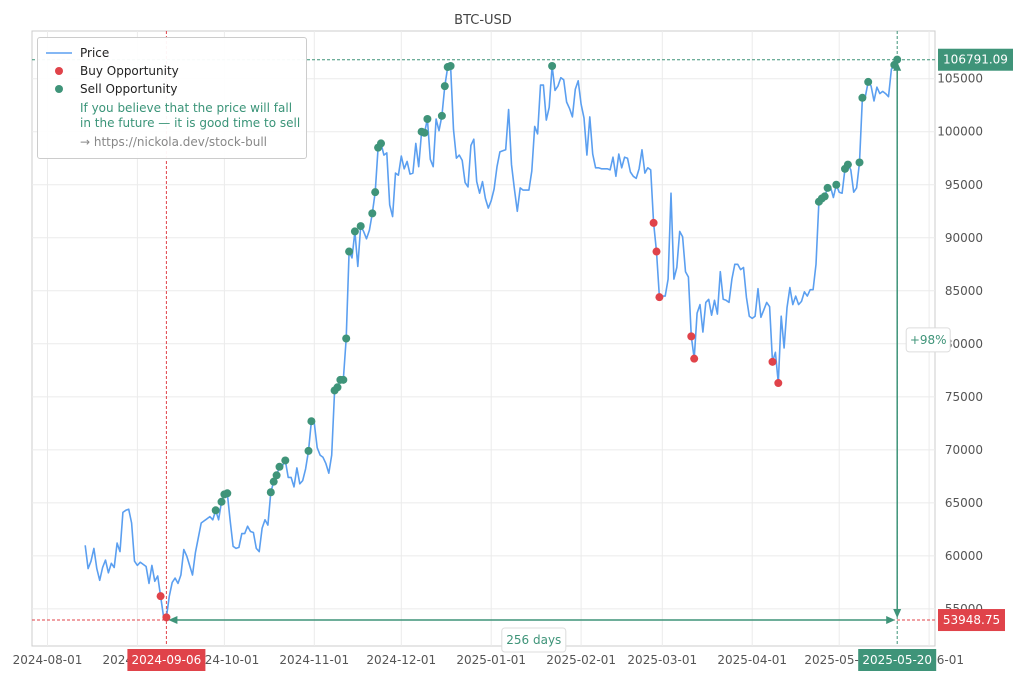  What do you see at coordinates (964, 238) in the screenshot?
I see `y-tick-label: 90000` at bounding box center [964, 238].